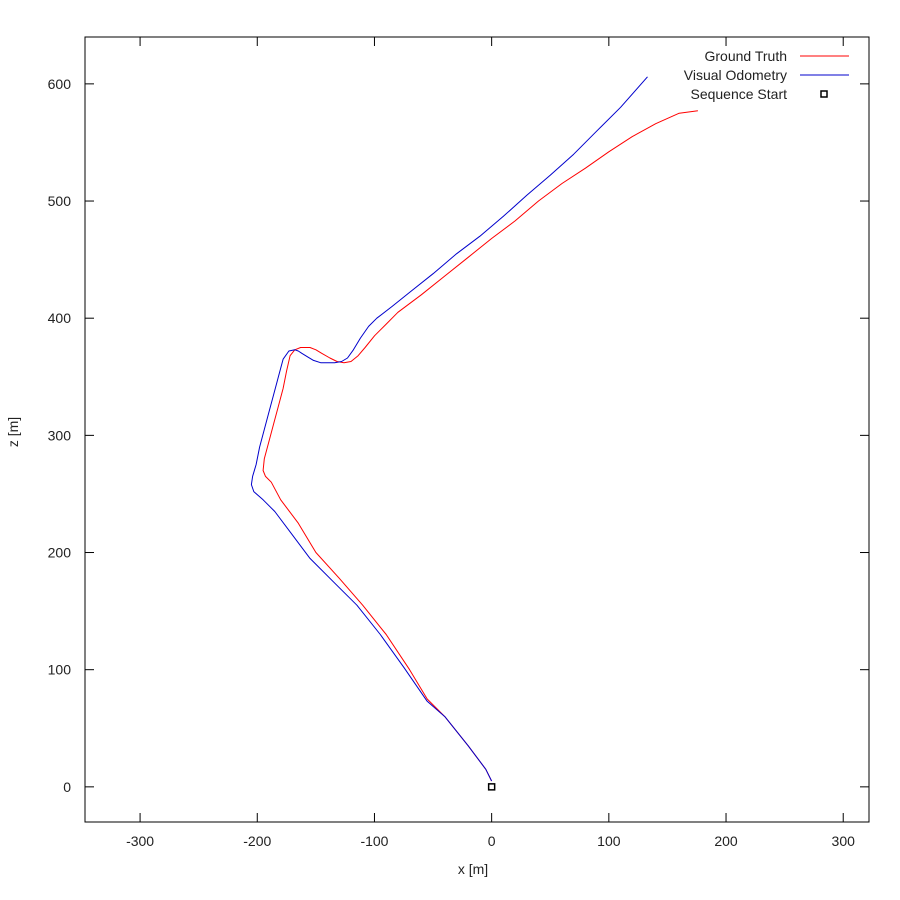 Image resolution: width=900 pixels, height=900 pixels. What do you see at coordinates (257, 841) in the screenshot?
I see `x-tick-label: -200` at bounding box center [257, 841].